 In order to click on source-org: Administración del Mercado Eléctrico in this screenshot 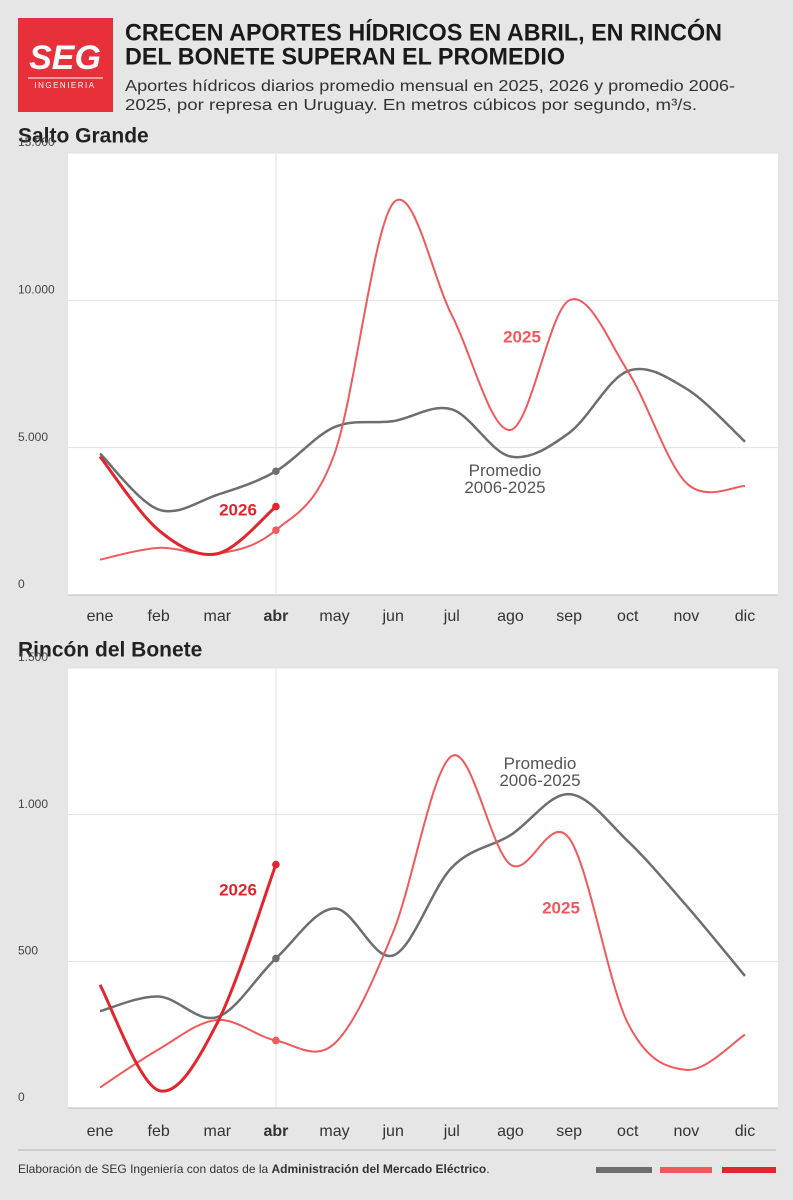, I will do `click(379, 1169)`.